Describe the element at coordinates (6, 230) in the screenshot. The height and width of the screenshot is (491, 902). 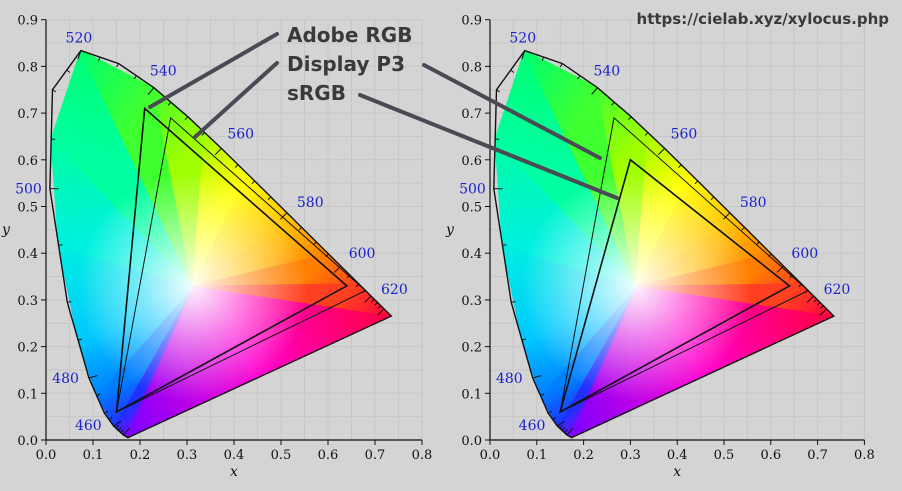
I see `y-axis-title: y` at that location.